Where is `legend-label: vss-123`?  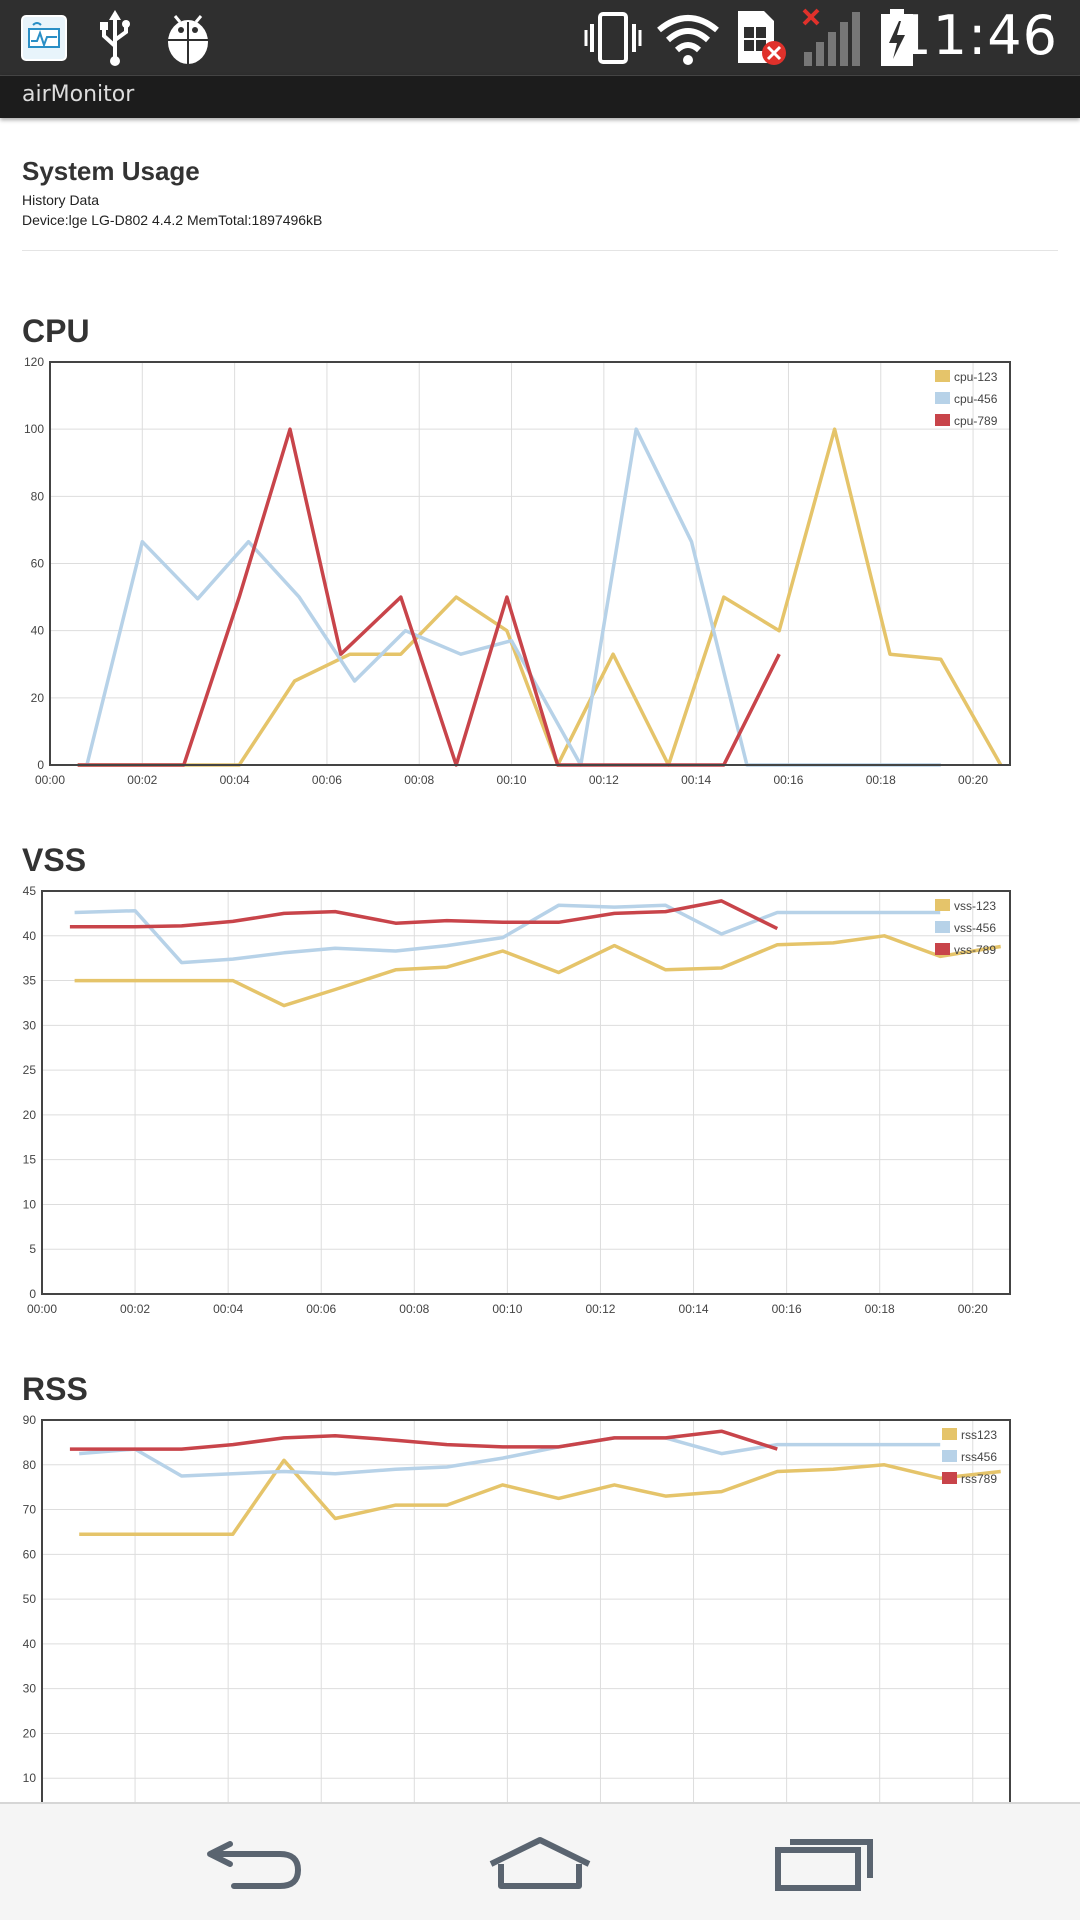
legend-label: vss-123 is located at coordinates (975, 906).